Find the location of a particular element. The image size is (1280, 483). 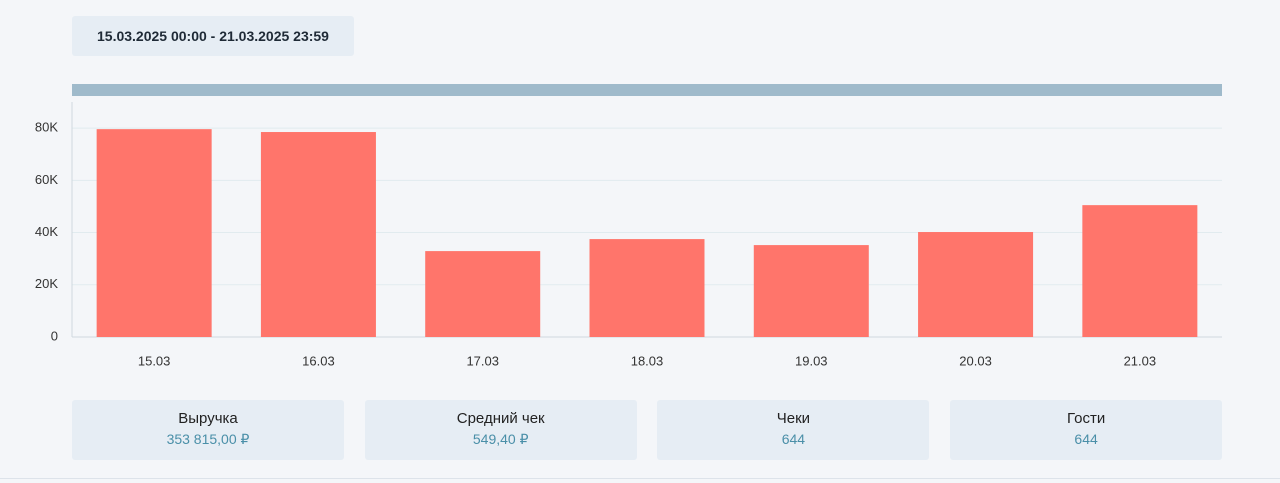

summary-card: Средний чек 549,40 ₽ is located at coordinates (500, 430).